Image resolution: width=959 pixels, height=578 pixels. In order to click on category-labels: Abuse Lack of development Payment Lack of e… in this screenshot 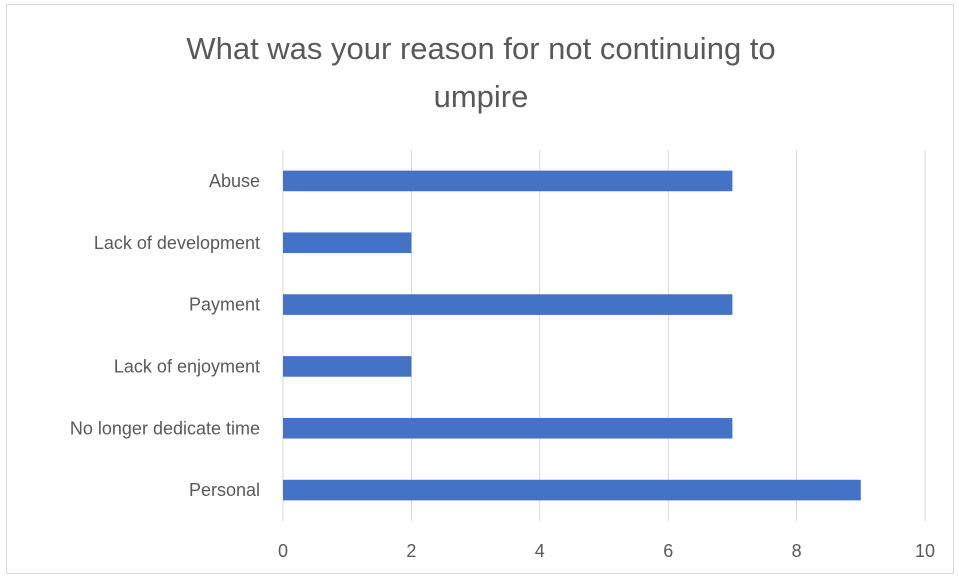, I will do `click(165, 335)`.